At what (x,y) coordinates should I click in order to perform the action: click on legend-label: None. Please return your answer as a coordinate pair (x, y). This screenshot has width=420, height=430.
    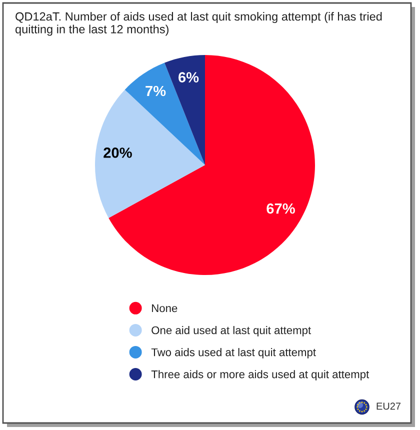
    Looking at the image, I should click on (165, 308).